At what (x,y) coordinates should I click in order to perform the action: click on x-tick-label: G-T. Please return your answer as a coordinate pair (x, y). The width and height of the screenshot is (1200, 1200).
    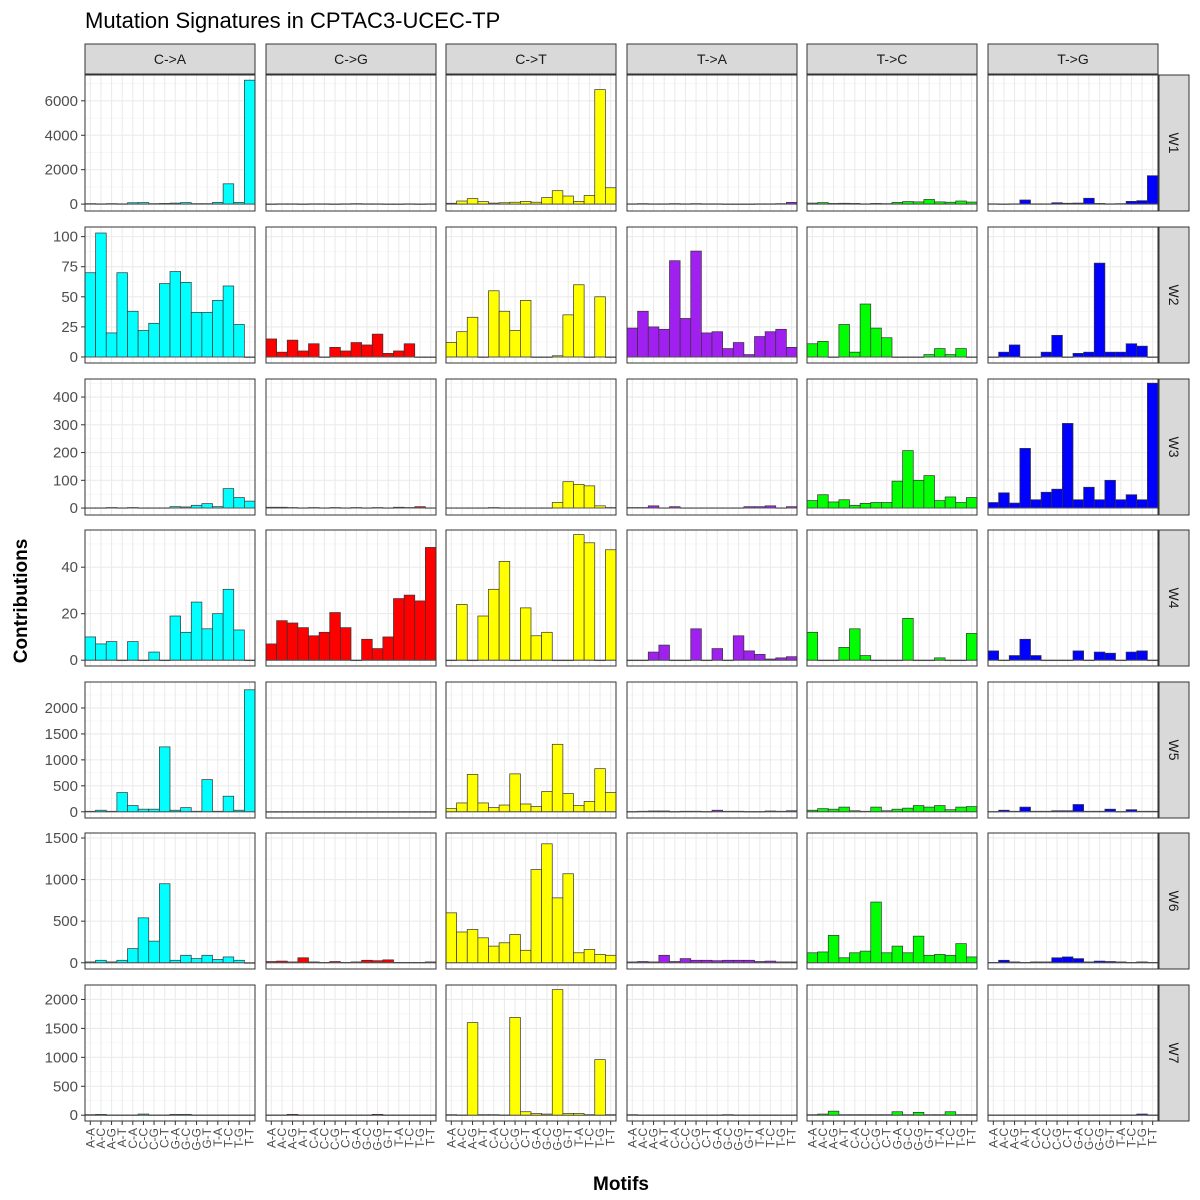
    Looking at the image, I should click on (207, 1137).